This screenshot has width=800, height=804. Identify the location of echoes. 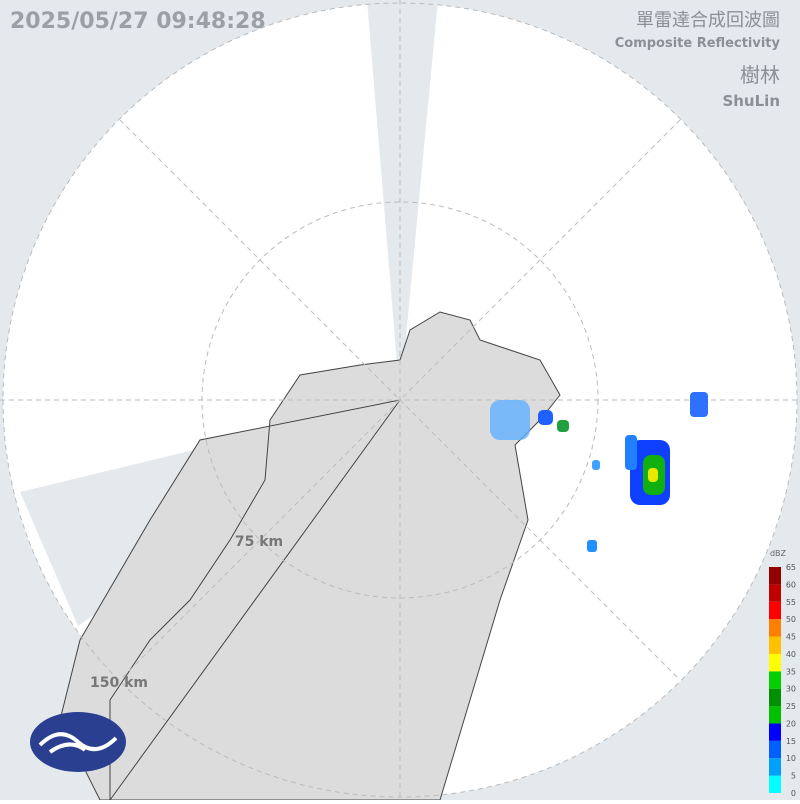
(599, 472).